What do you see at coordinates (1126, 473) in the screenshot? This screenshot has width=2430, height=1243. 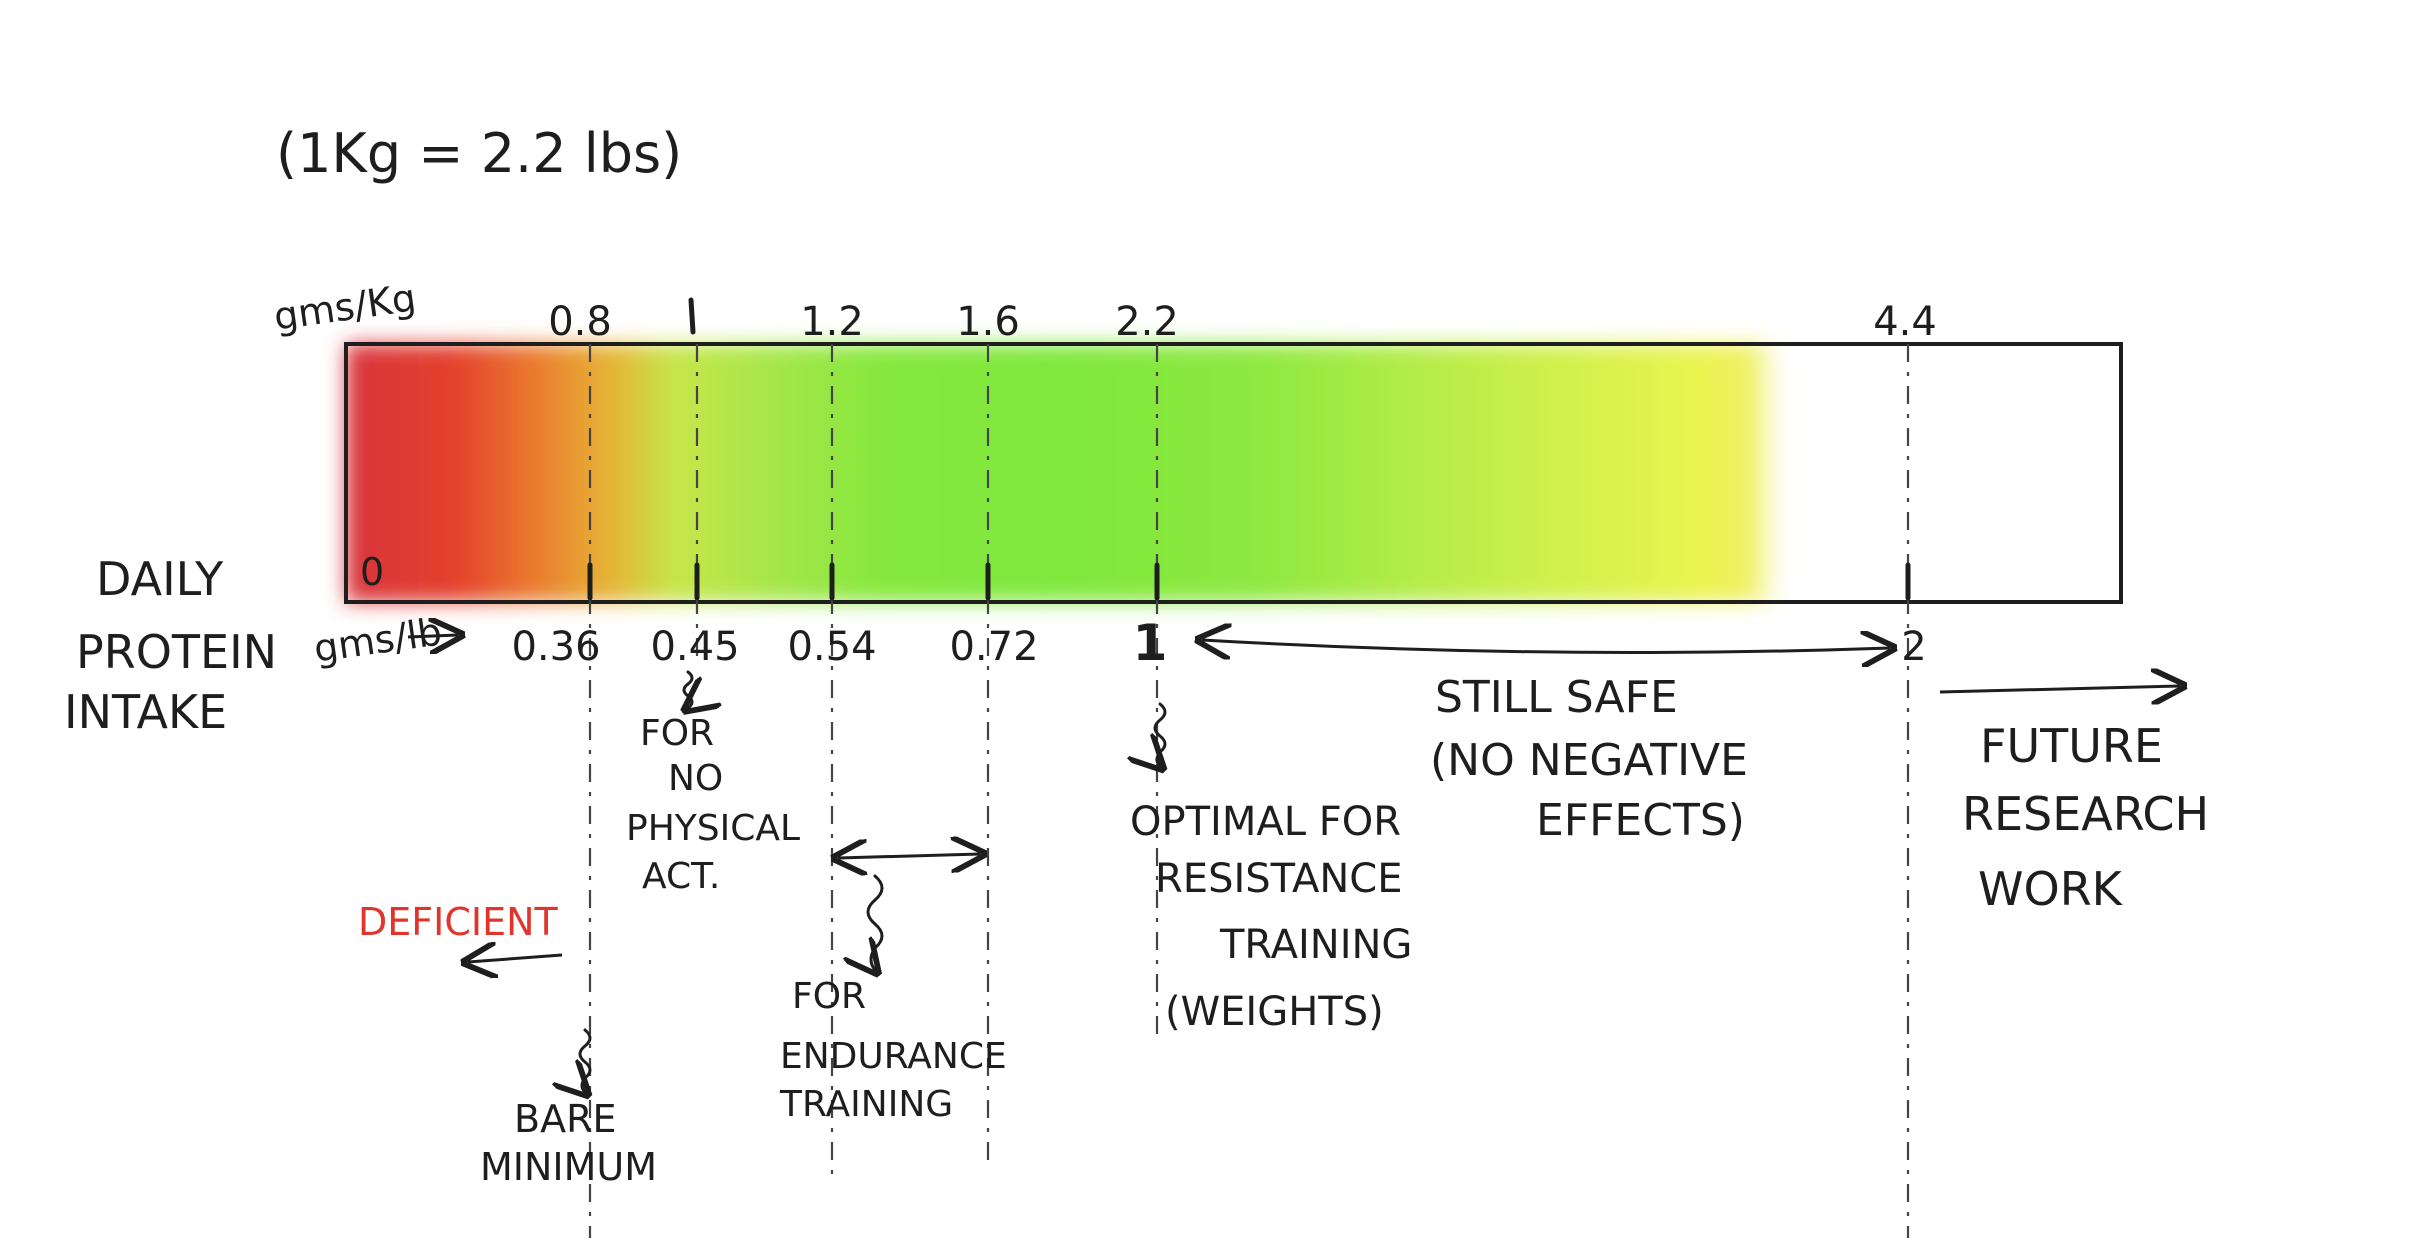 I see `intake-color-gradient` at bounding box center [1126, 473].